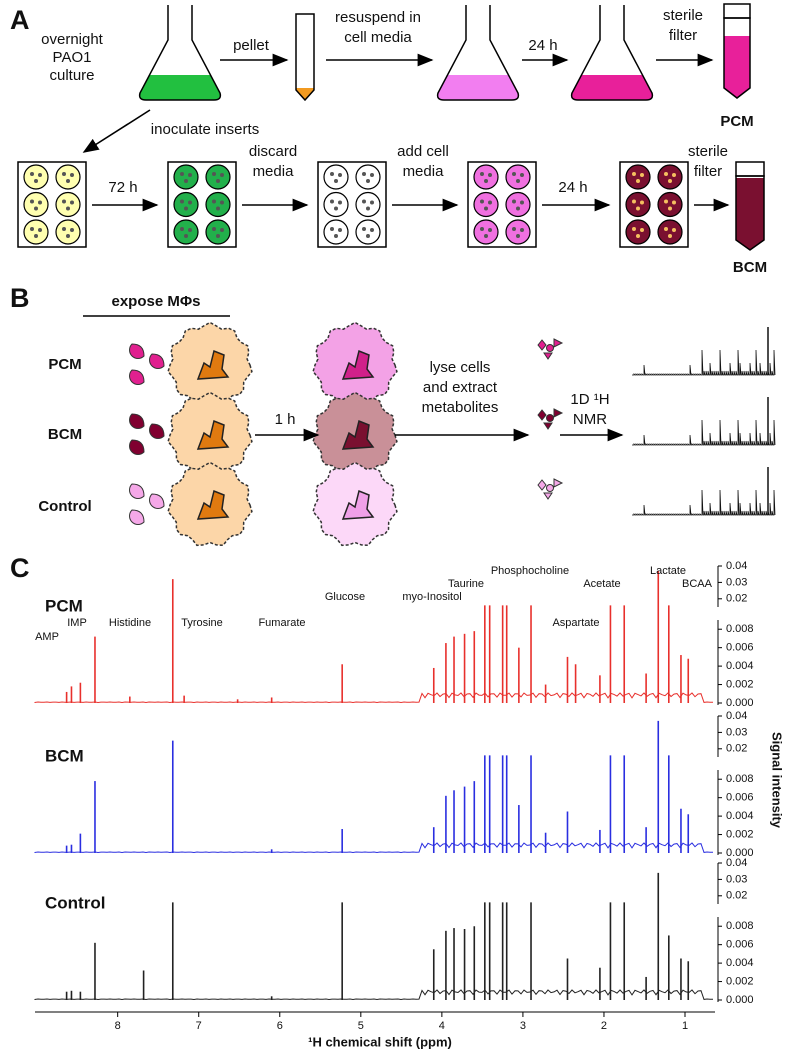  I want to click on step-text: lyse cells, so click(460, 367).